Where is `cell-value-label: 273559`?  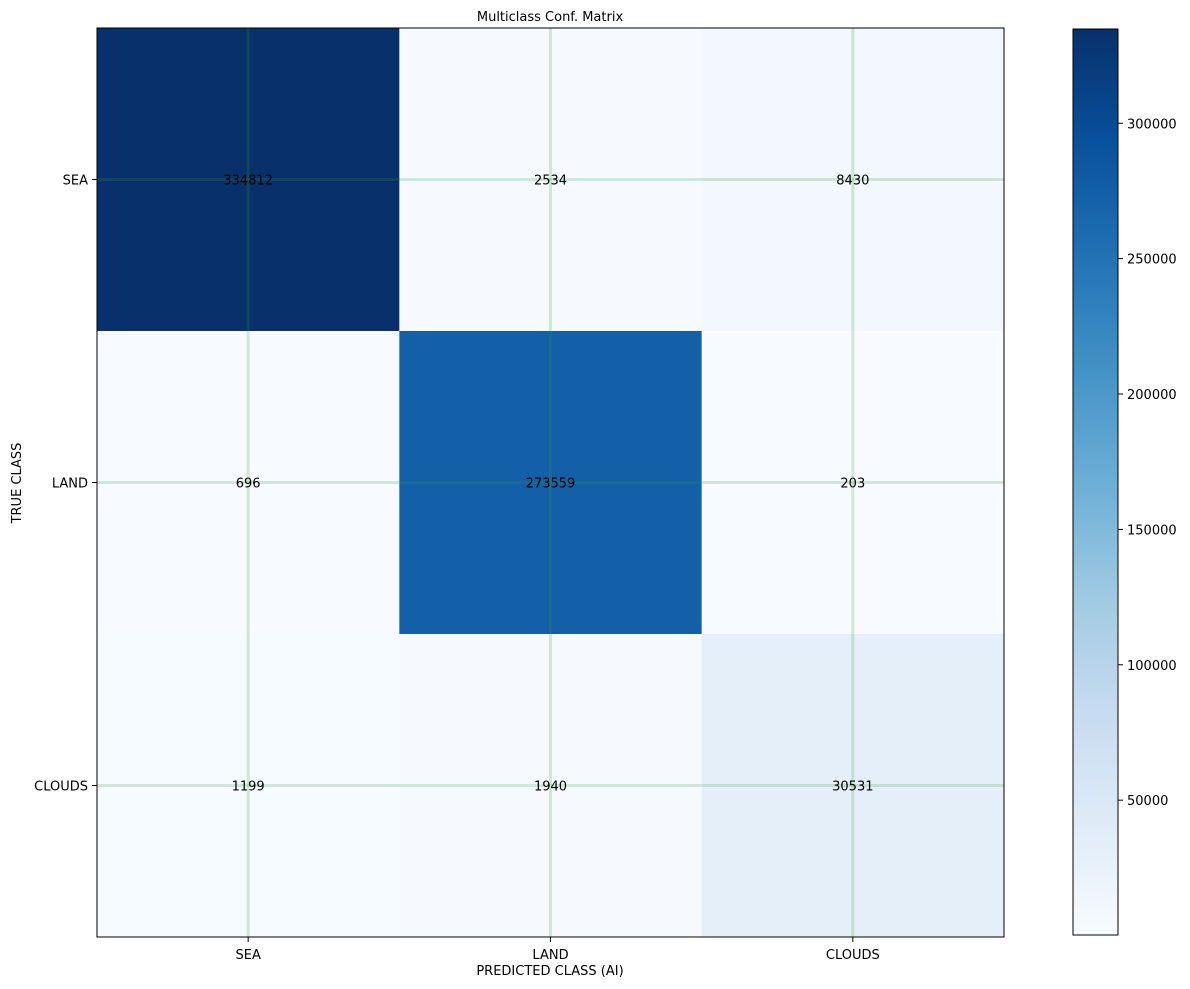
cell-value-label: 273559 is located at coordinates (551, 484).